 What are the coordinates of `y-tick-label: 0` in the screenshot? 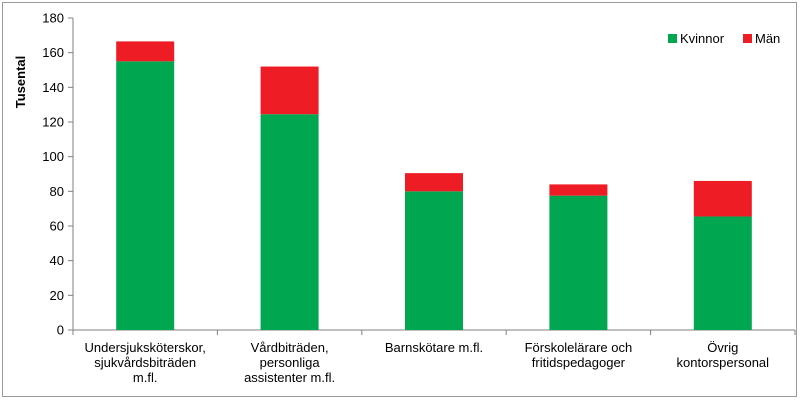 It's located at (60, 330).